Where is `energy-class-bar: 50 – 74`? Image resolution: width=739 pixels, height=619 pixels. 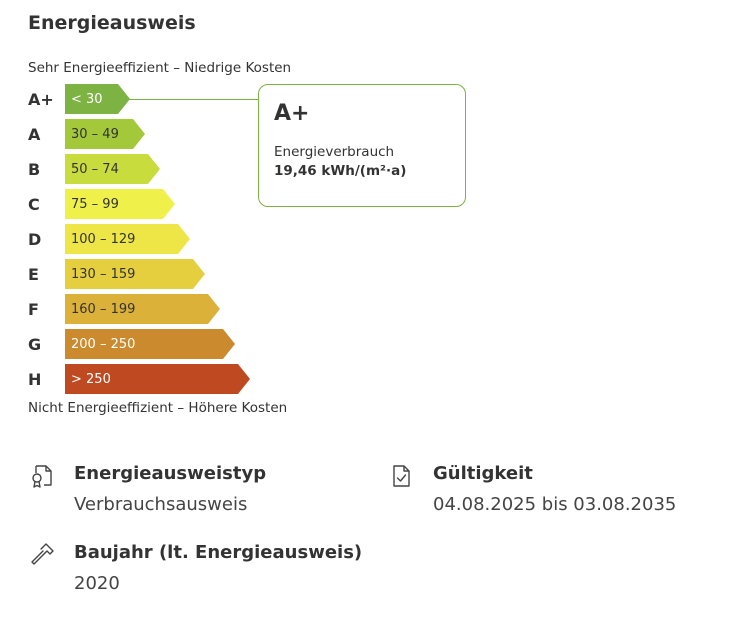
energy-class-bar: 50 – 74 is located at coordinates (112, 169).